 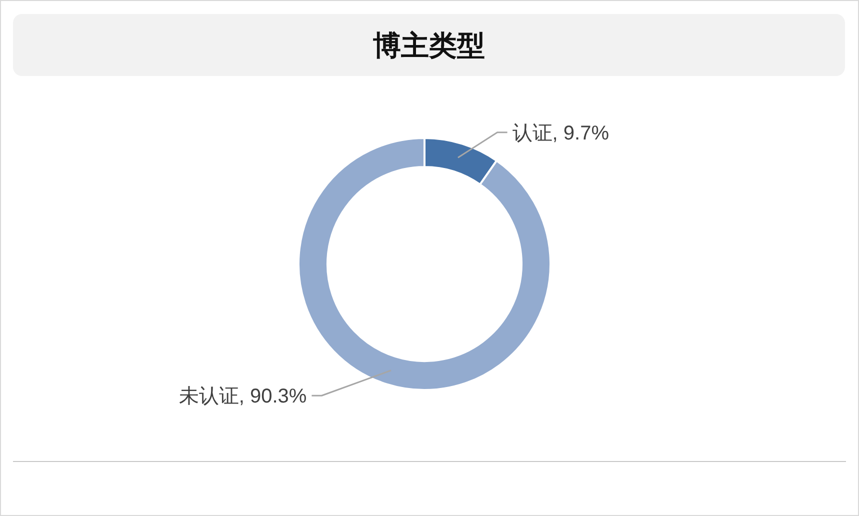 What do you see at coordinates (428, 45) in the screenshot?
I see `chart-title: 博主类型` at bounding box center [428, 45].